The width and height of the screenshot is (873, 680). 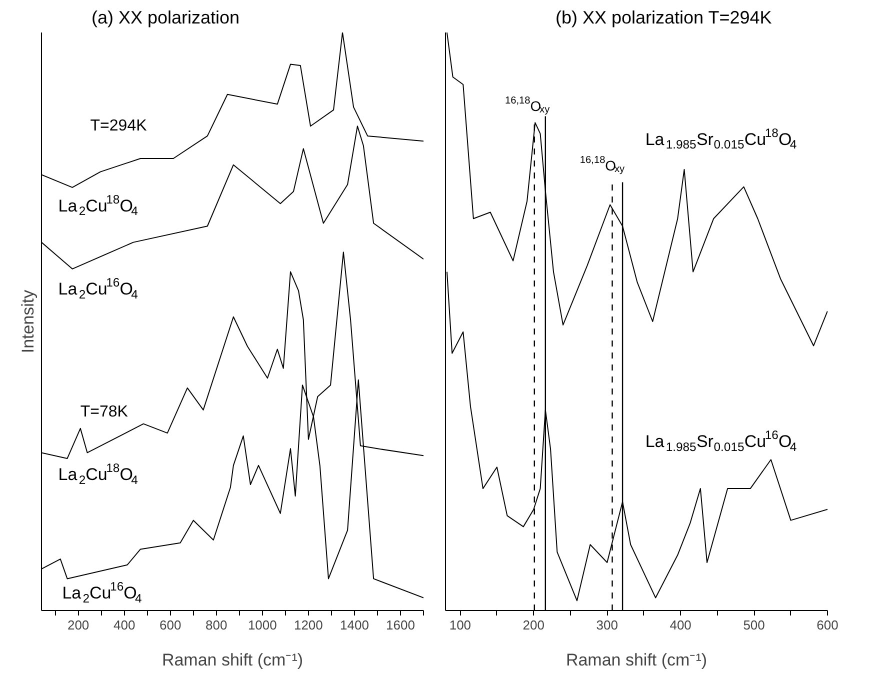 I want to click on chart-title: (b) XX polarization T=294K, so click(x=664, y=18).